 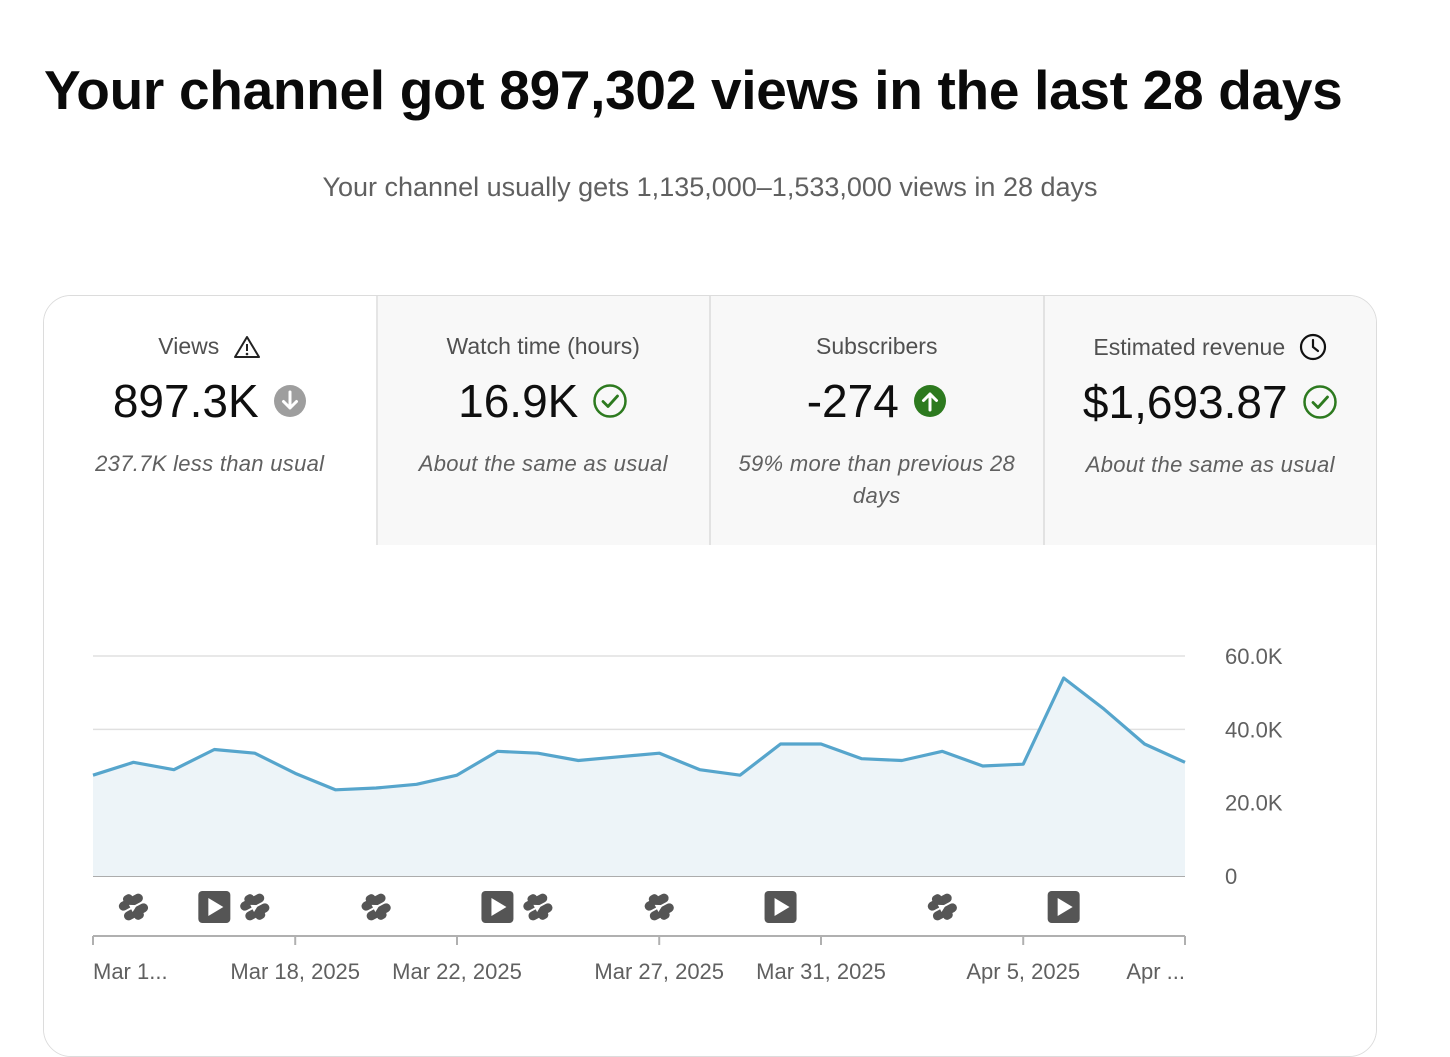 I want to click on tab-subscribers-label: Subscribers, so click(x=877, y=346).